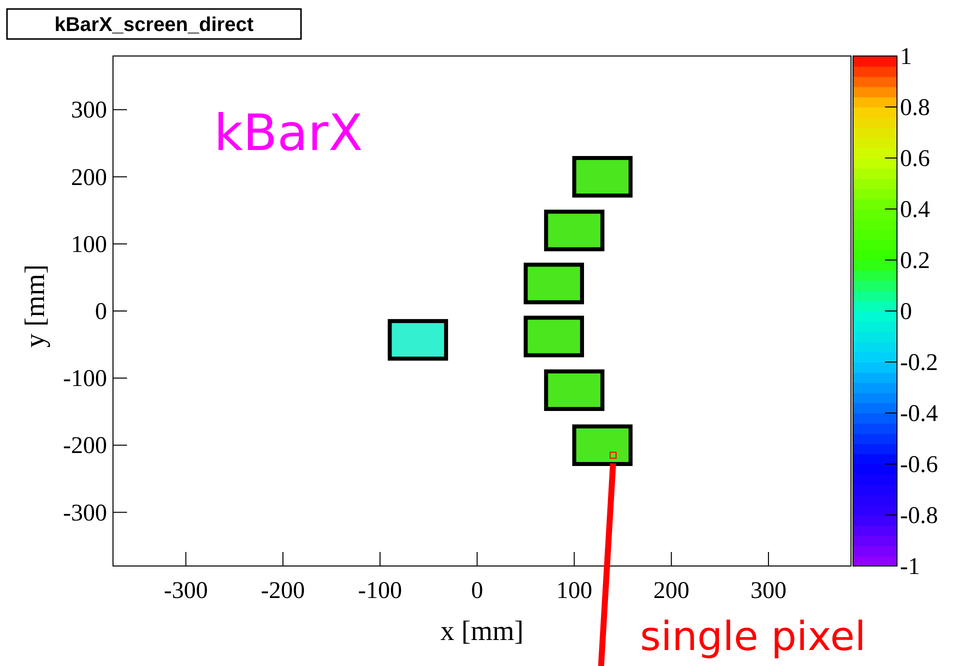 Image resolution: width=957 pixels, height=666 pixels. I want to click on x-tick-label: -300, so click(186, 591).